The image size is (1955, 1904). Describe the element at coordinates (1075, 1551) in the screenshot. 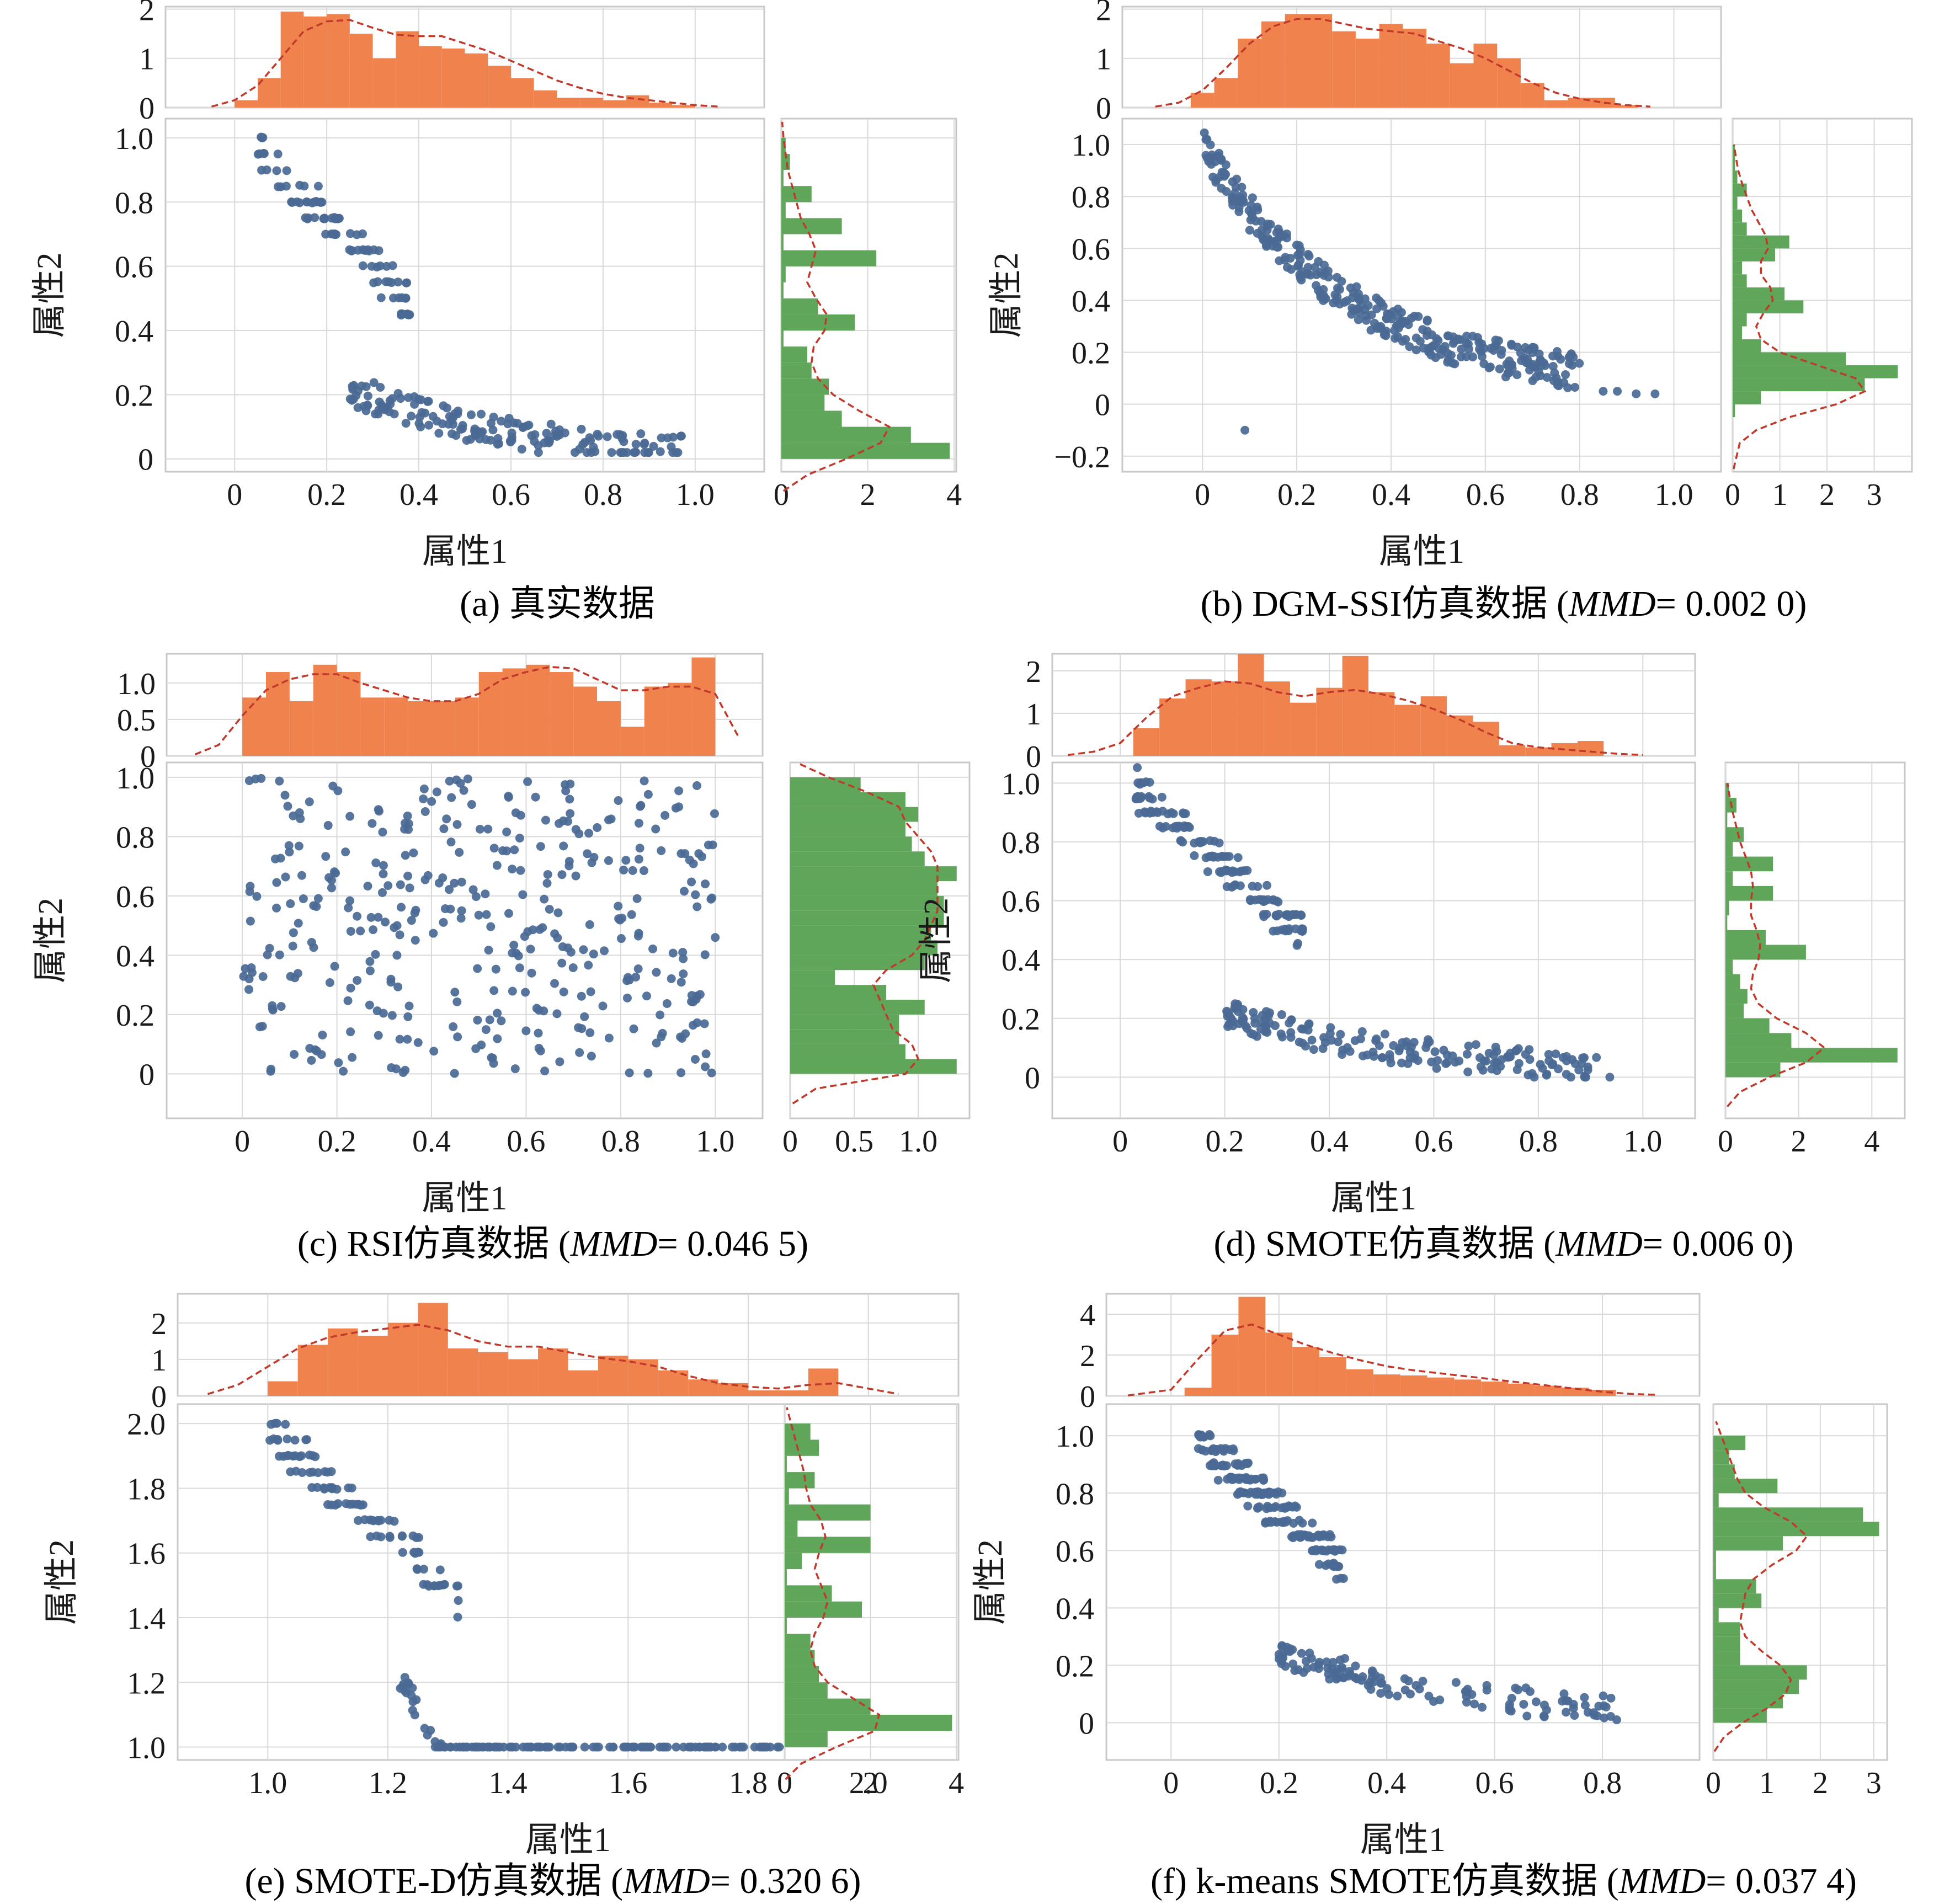

I see `y-tick-label: 0.6` at that location.